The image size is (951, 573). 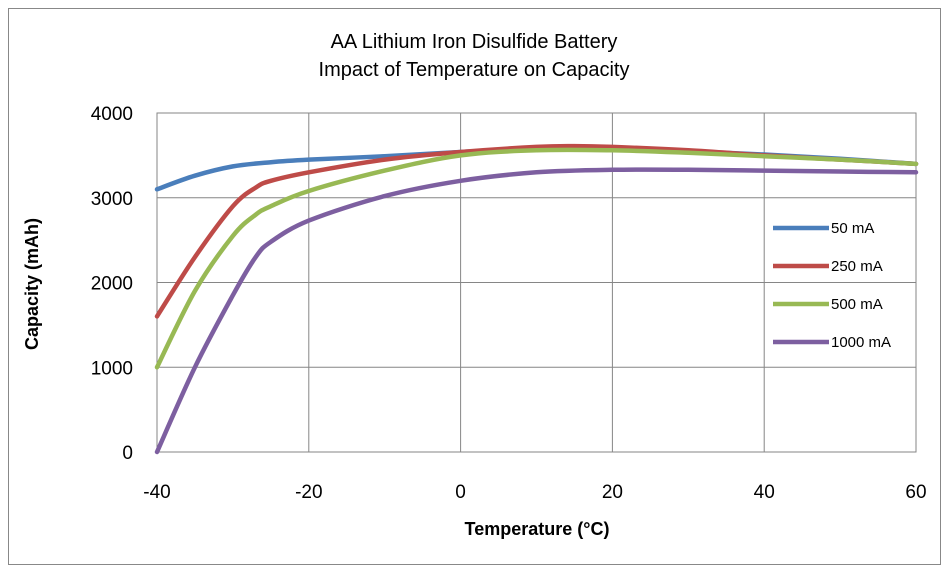 What do you see at coordinates (537, 529) in the screenshot?
I see `x-axis-label: Temperature (°C)` at bounding box center [537, 529].